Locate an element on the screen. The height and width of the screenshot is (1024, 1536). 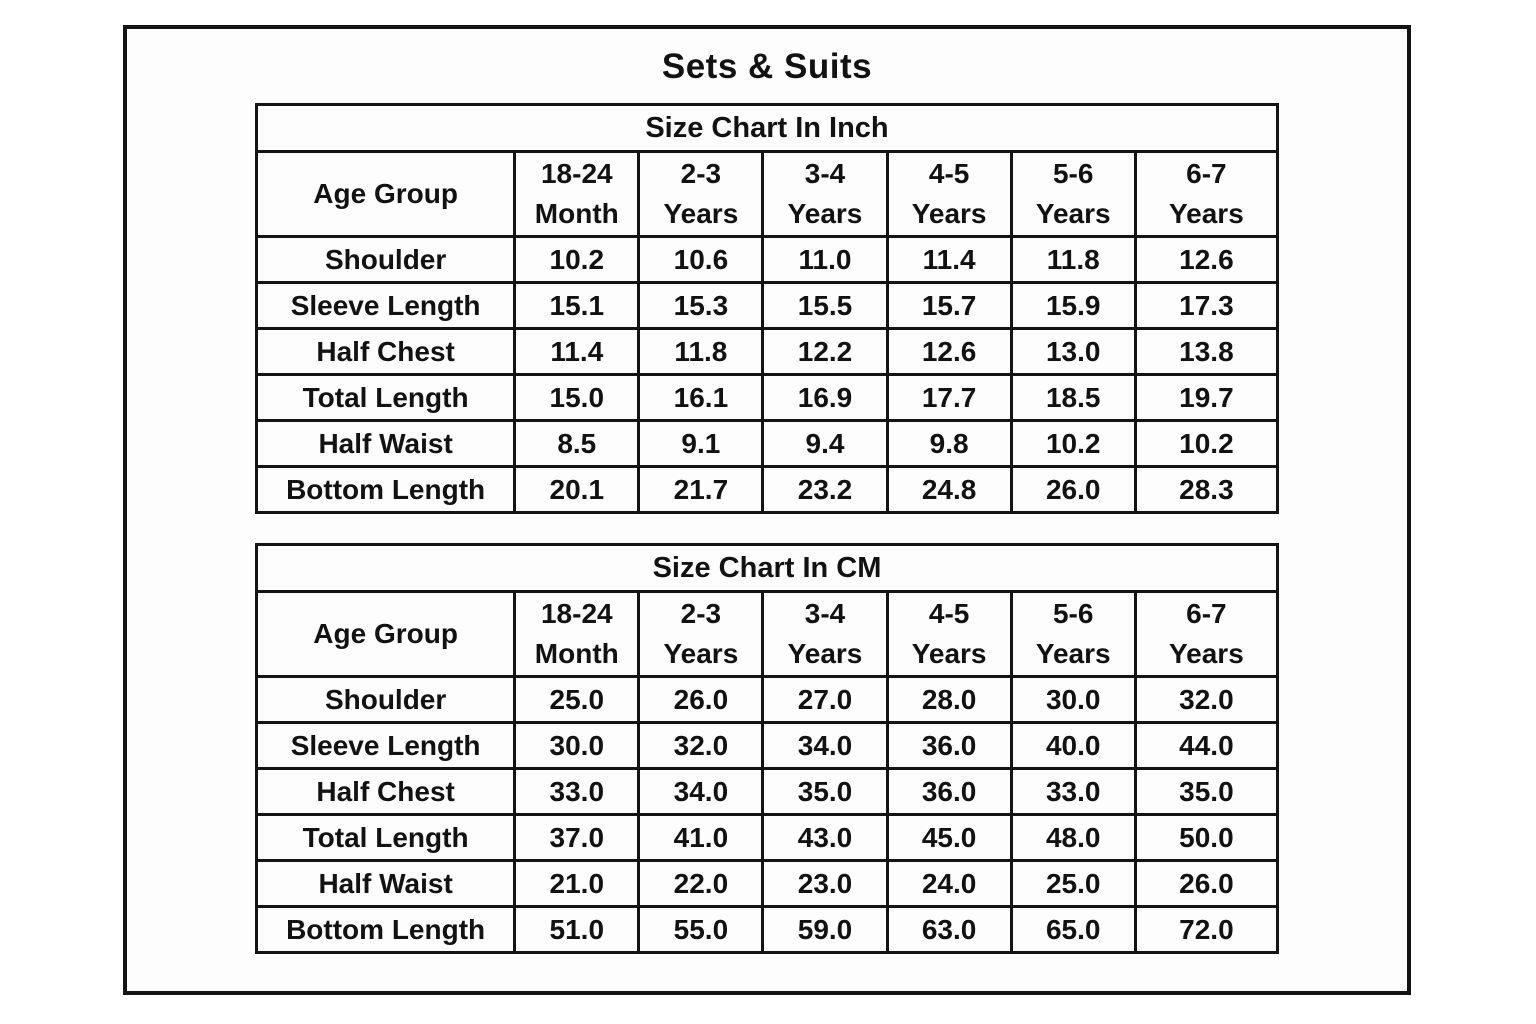
cell-value: 9.1 is located at coordinates (701, 443).